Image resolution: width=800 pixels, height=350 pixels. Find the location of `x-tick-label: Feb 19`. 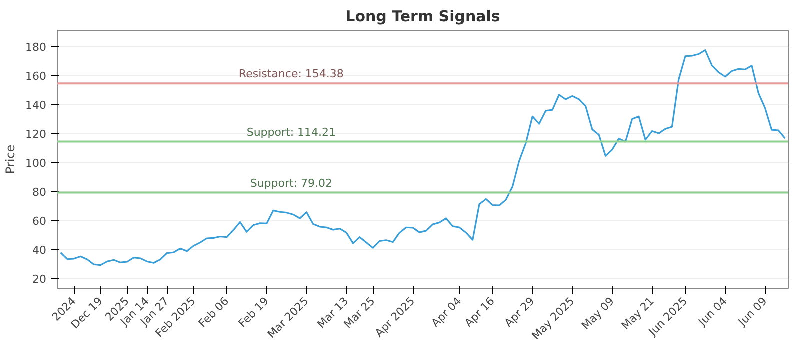

x-tick-label: Feb 19 is located at coordinates (254, 312).